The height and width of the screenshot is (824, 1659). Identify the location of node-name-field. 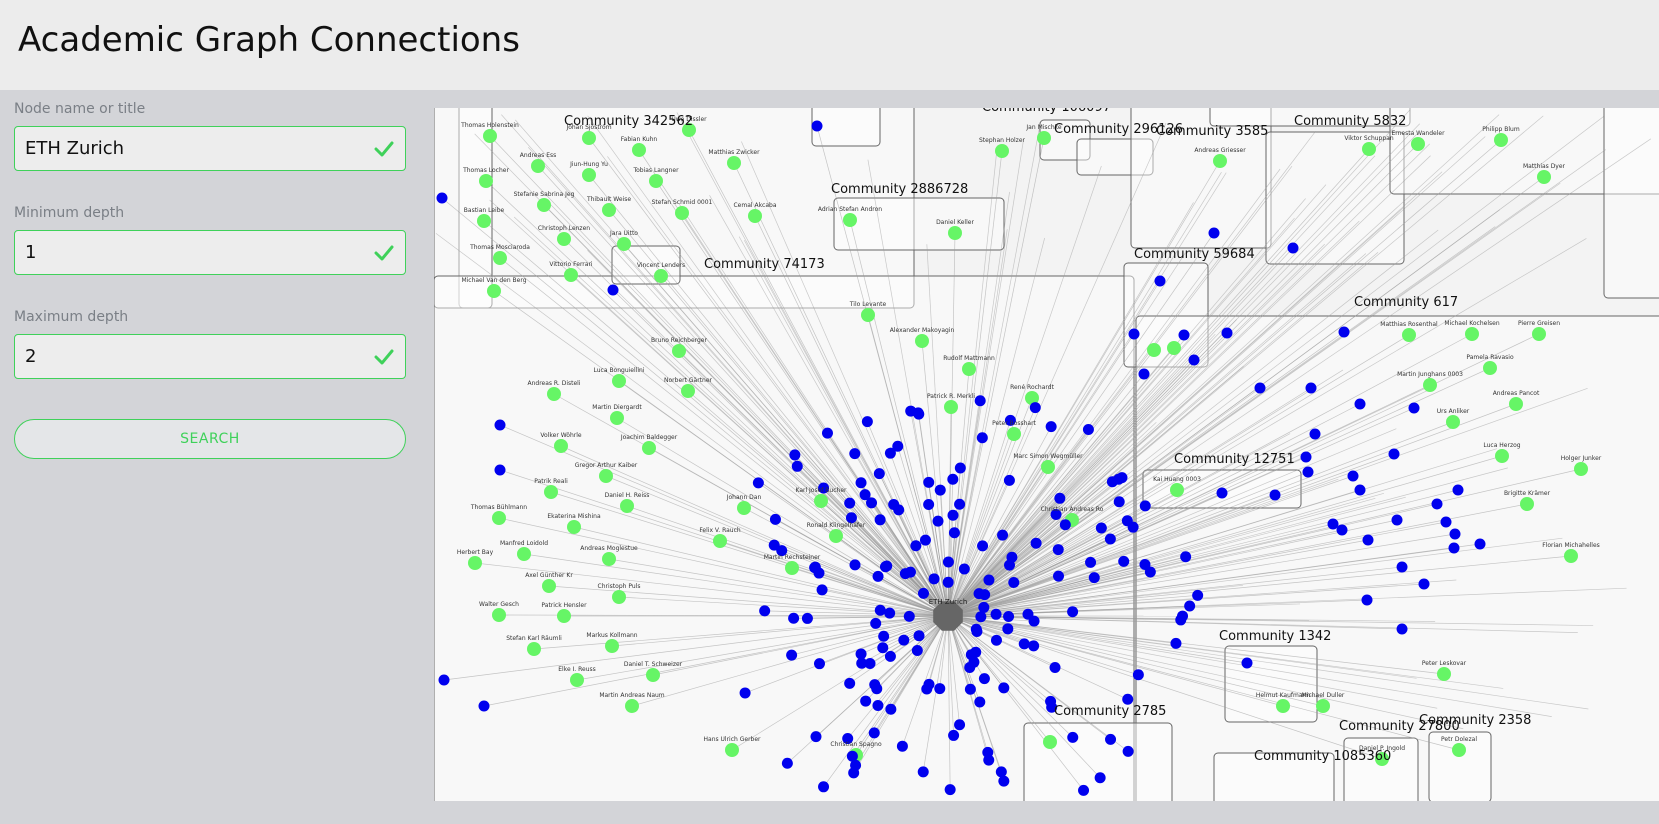
(210, 148).